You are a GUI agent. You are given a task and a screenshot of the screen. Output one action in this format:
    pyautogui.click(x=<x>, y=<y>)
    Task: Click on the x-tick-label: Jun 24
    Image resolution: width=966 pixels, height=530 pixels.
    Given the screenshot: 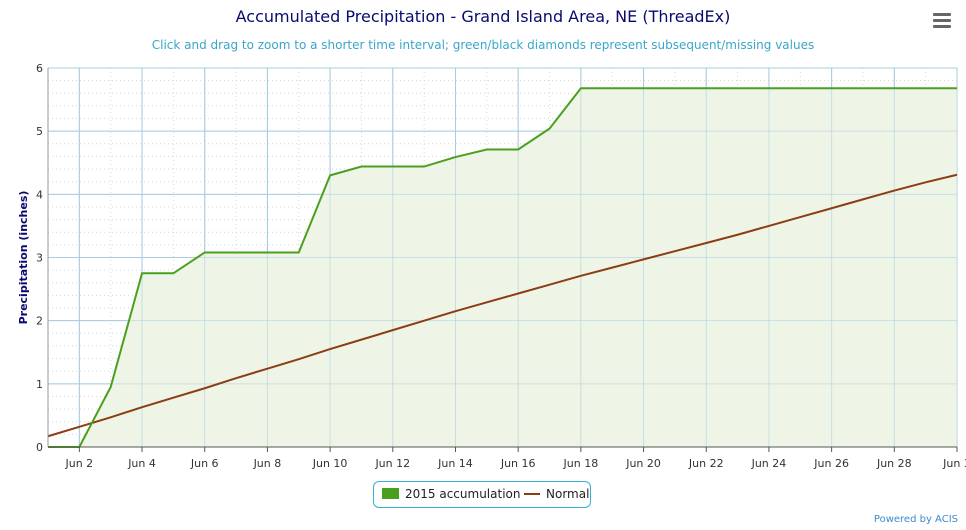 What is the action you would take?
    pyautogui.click(x=769, y=463)
    